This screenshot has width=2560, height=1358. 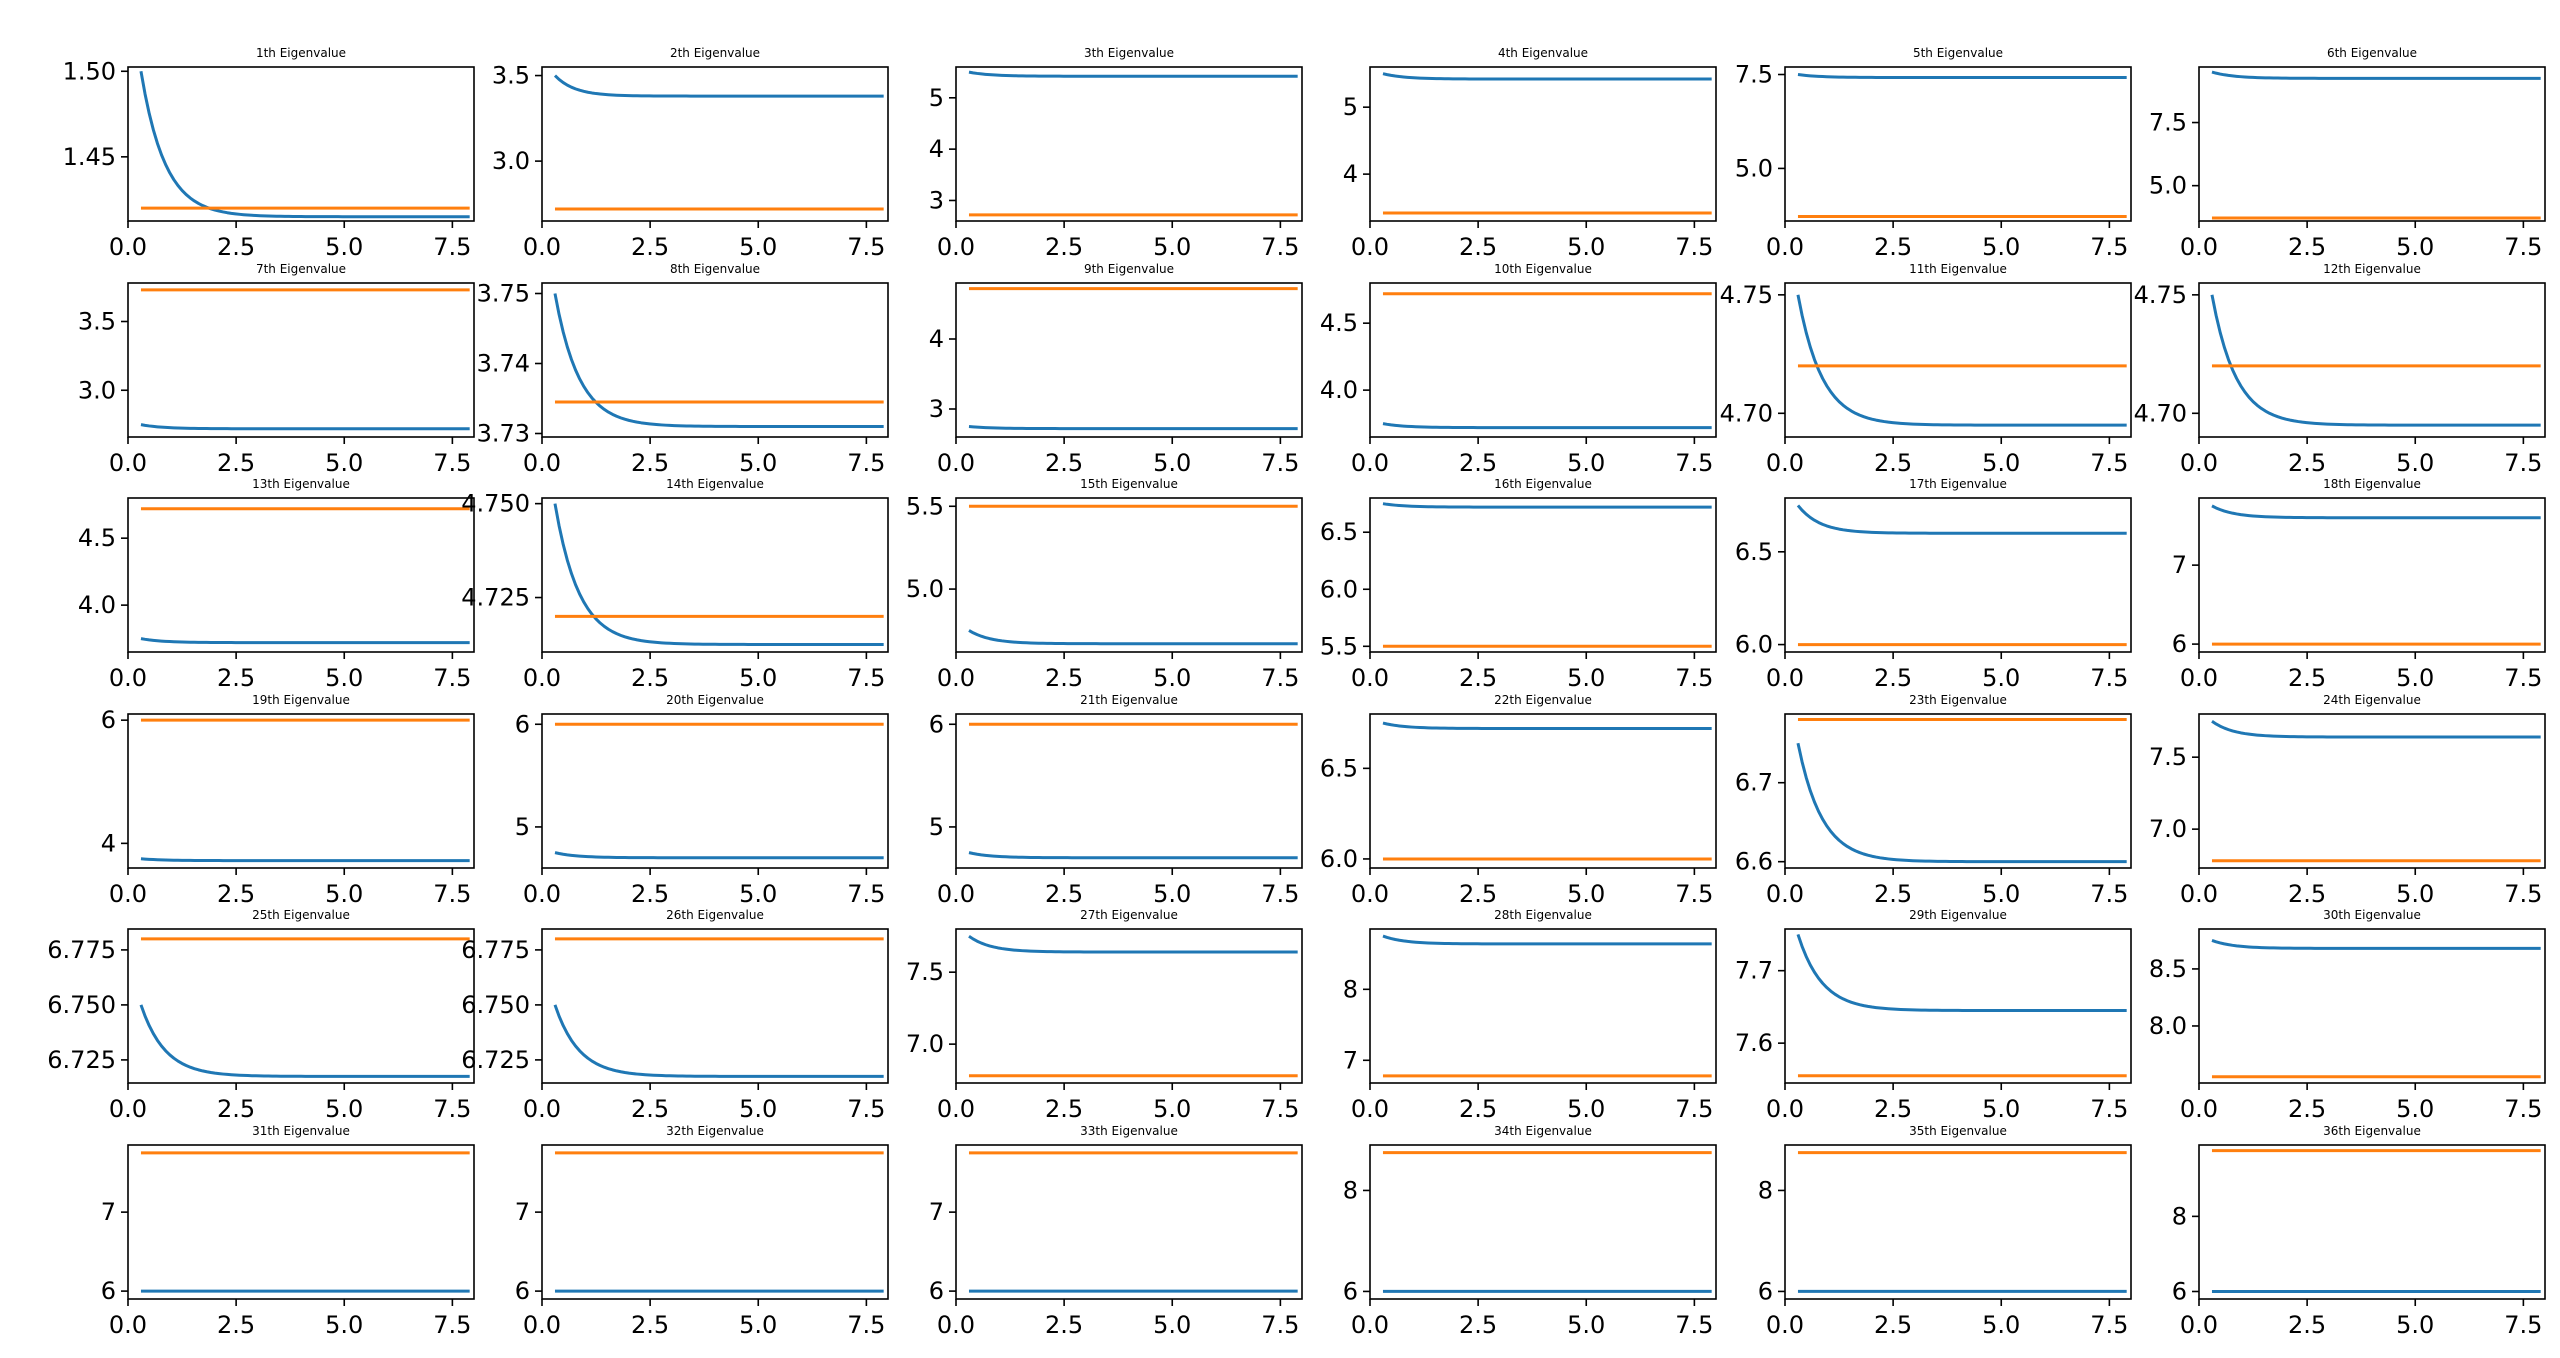 I want to click on y-tick-label: 7.5, so click(x=925, y=972).